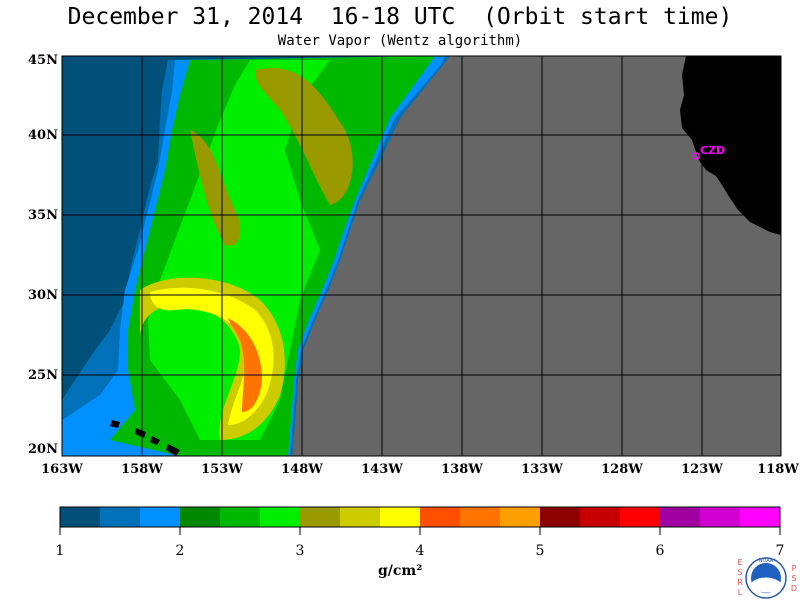 The width and height of the screenshot is (800, 600). Describe the element at coordinates (382, 469) in the screenshot. I see `lon-label-143w: 143W` at that location.